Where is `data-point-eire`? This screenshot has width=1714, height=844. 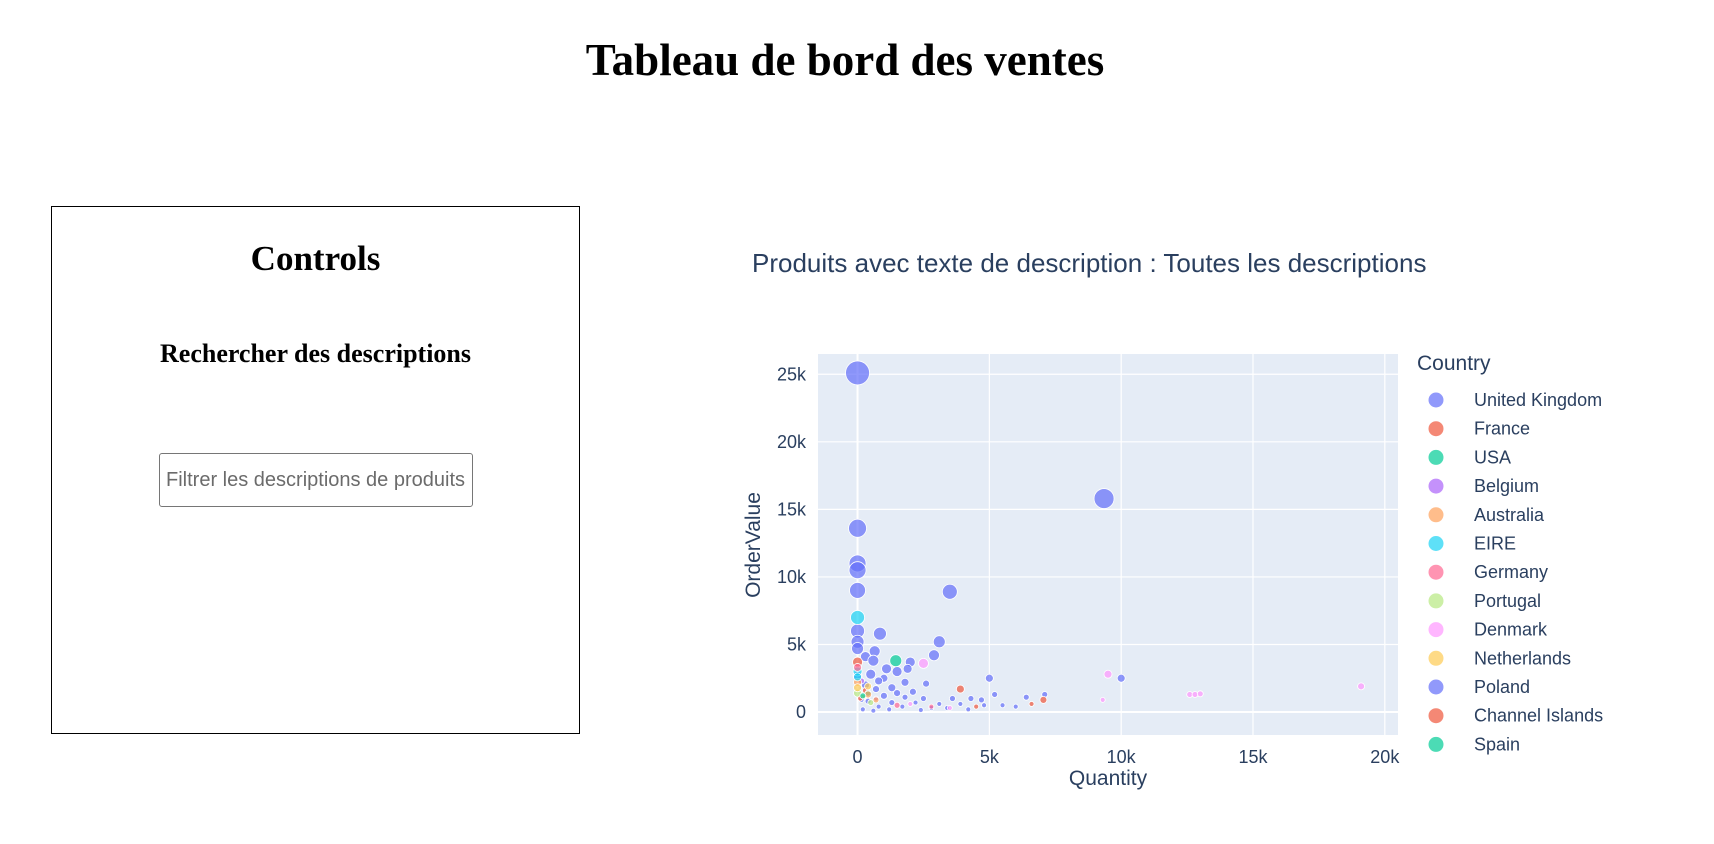 data-point-eire is located at coordinates (857, 677).